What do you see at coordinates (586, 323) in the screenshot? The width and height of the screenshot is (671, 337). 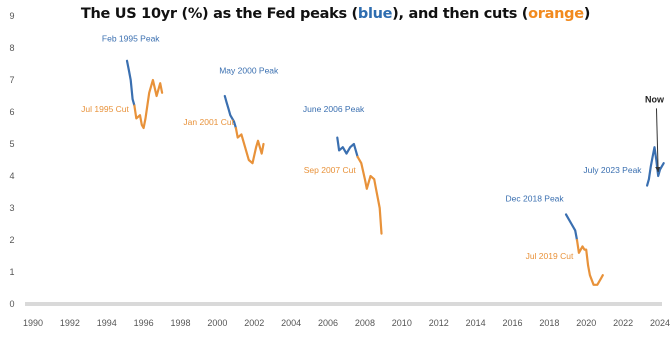 I see `x-tick-label: 2020` at bounding box center [586, 323].